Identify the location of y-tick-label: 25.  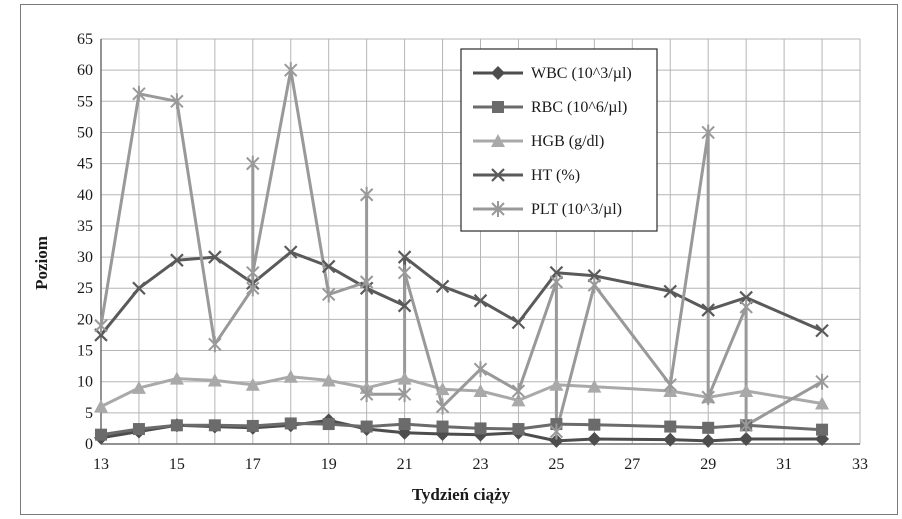
(85, 288).